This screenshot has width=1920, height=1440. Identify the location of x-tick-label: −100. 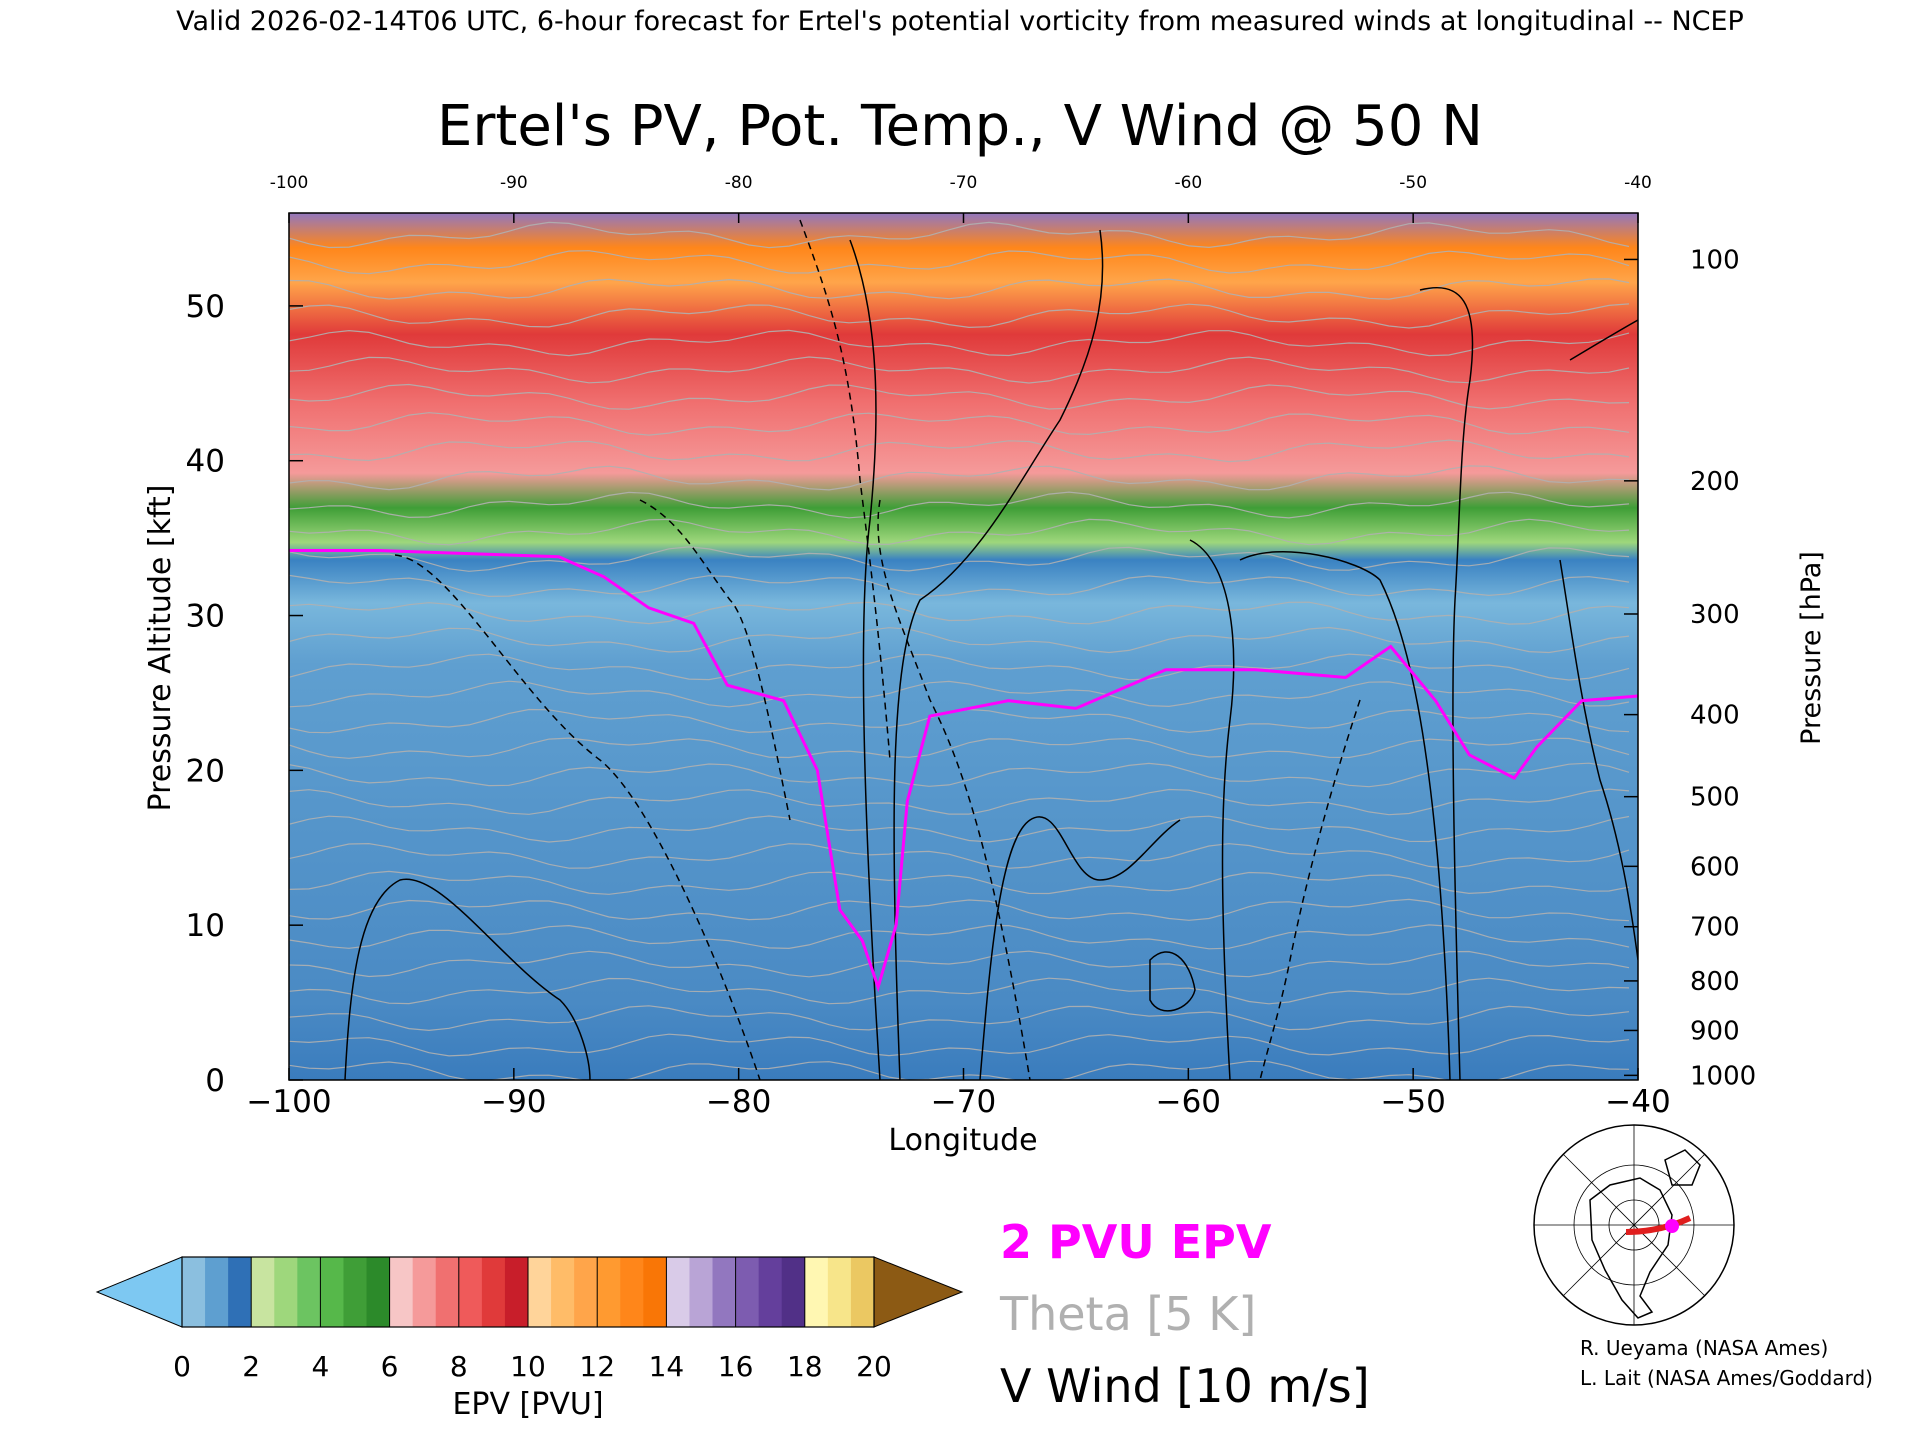
(288, 1102).